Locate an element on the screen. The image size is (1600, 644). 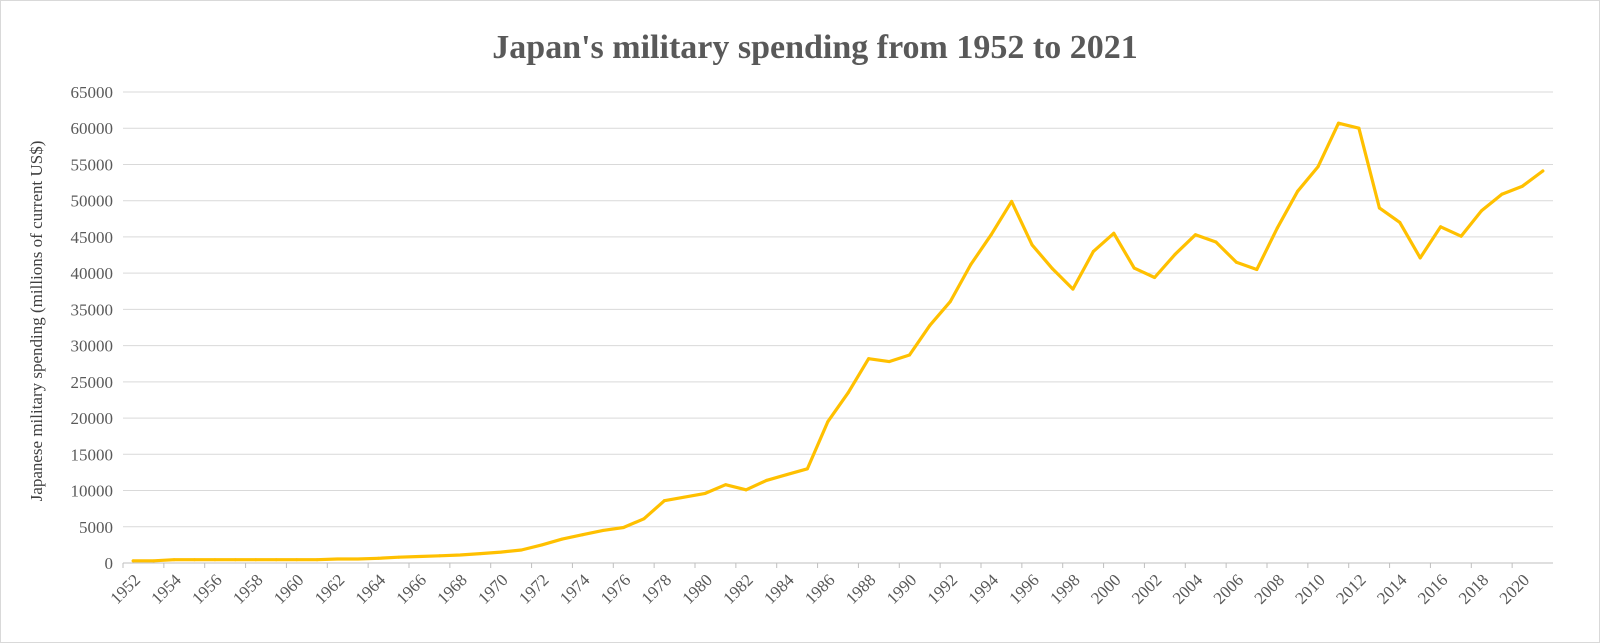
x-tick-label: 1976 is located at coordinates (615, 588).